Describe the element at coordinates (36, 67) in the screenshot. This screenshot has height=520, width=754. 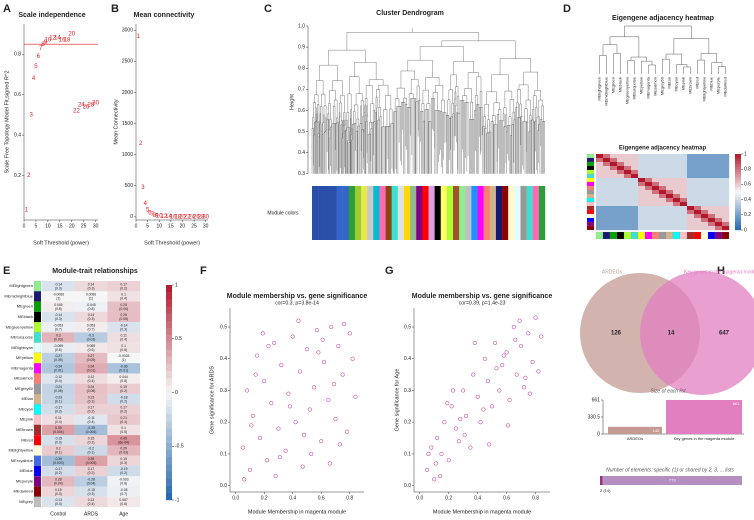
I see `point-label: 5` at that location.